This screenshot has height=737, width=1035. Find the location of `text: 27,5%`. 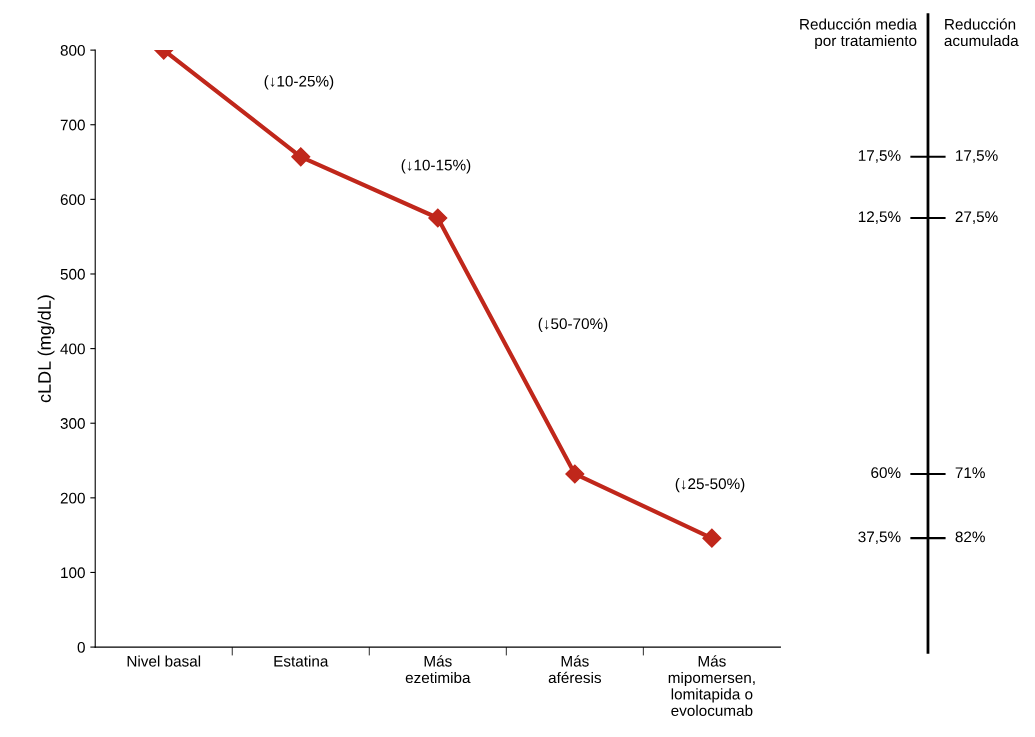

text: 27,5% is located at coordinates (976, 217).